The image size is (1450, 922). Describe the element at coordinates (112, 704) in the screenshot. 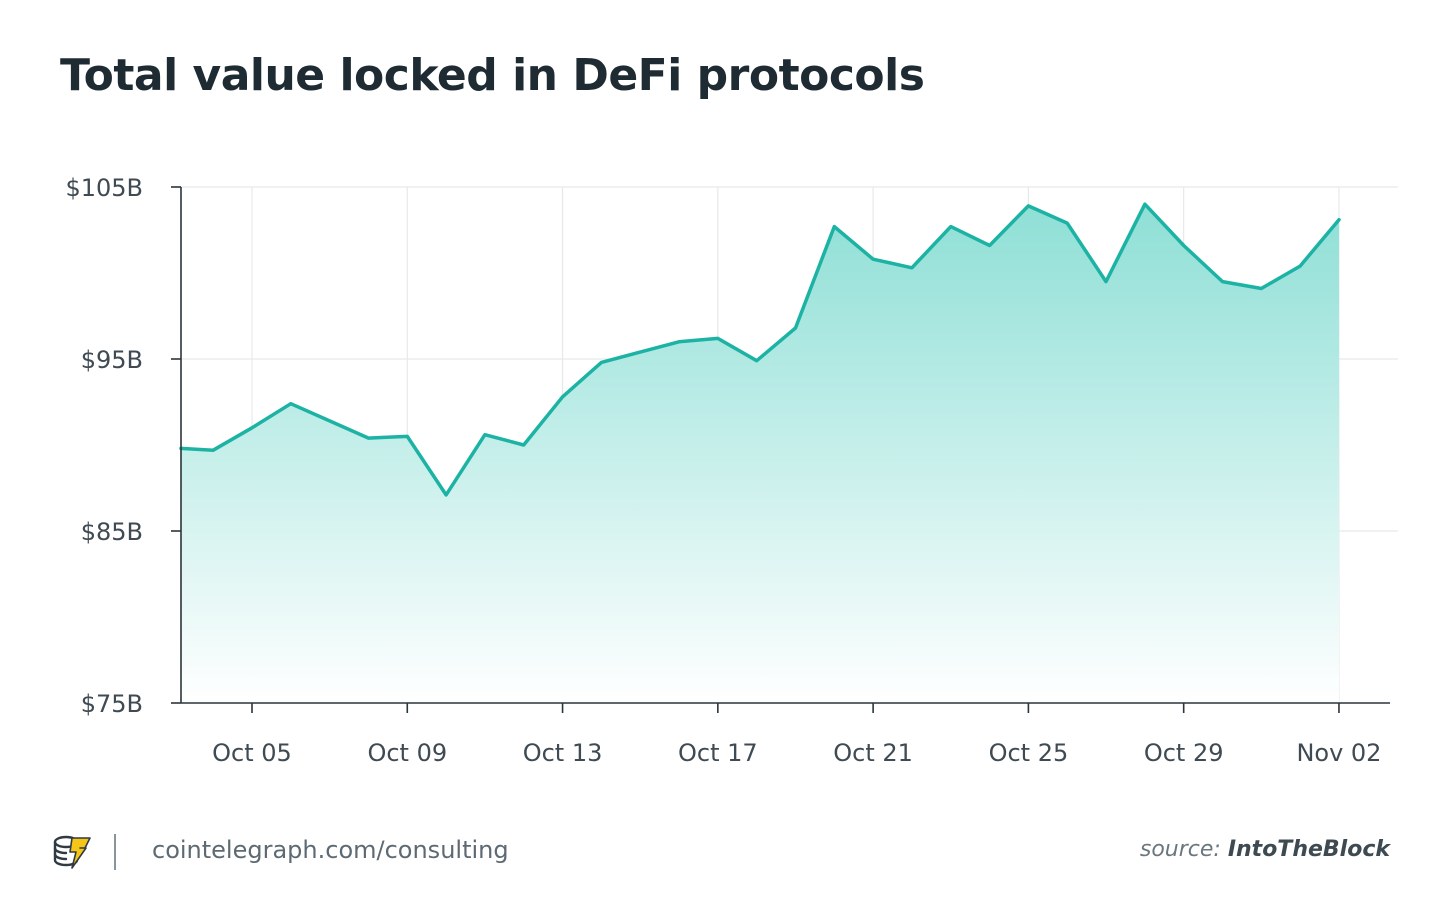

I see `y-tick-label: $75B` at that location.